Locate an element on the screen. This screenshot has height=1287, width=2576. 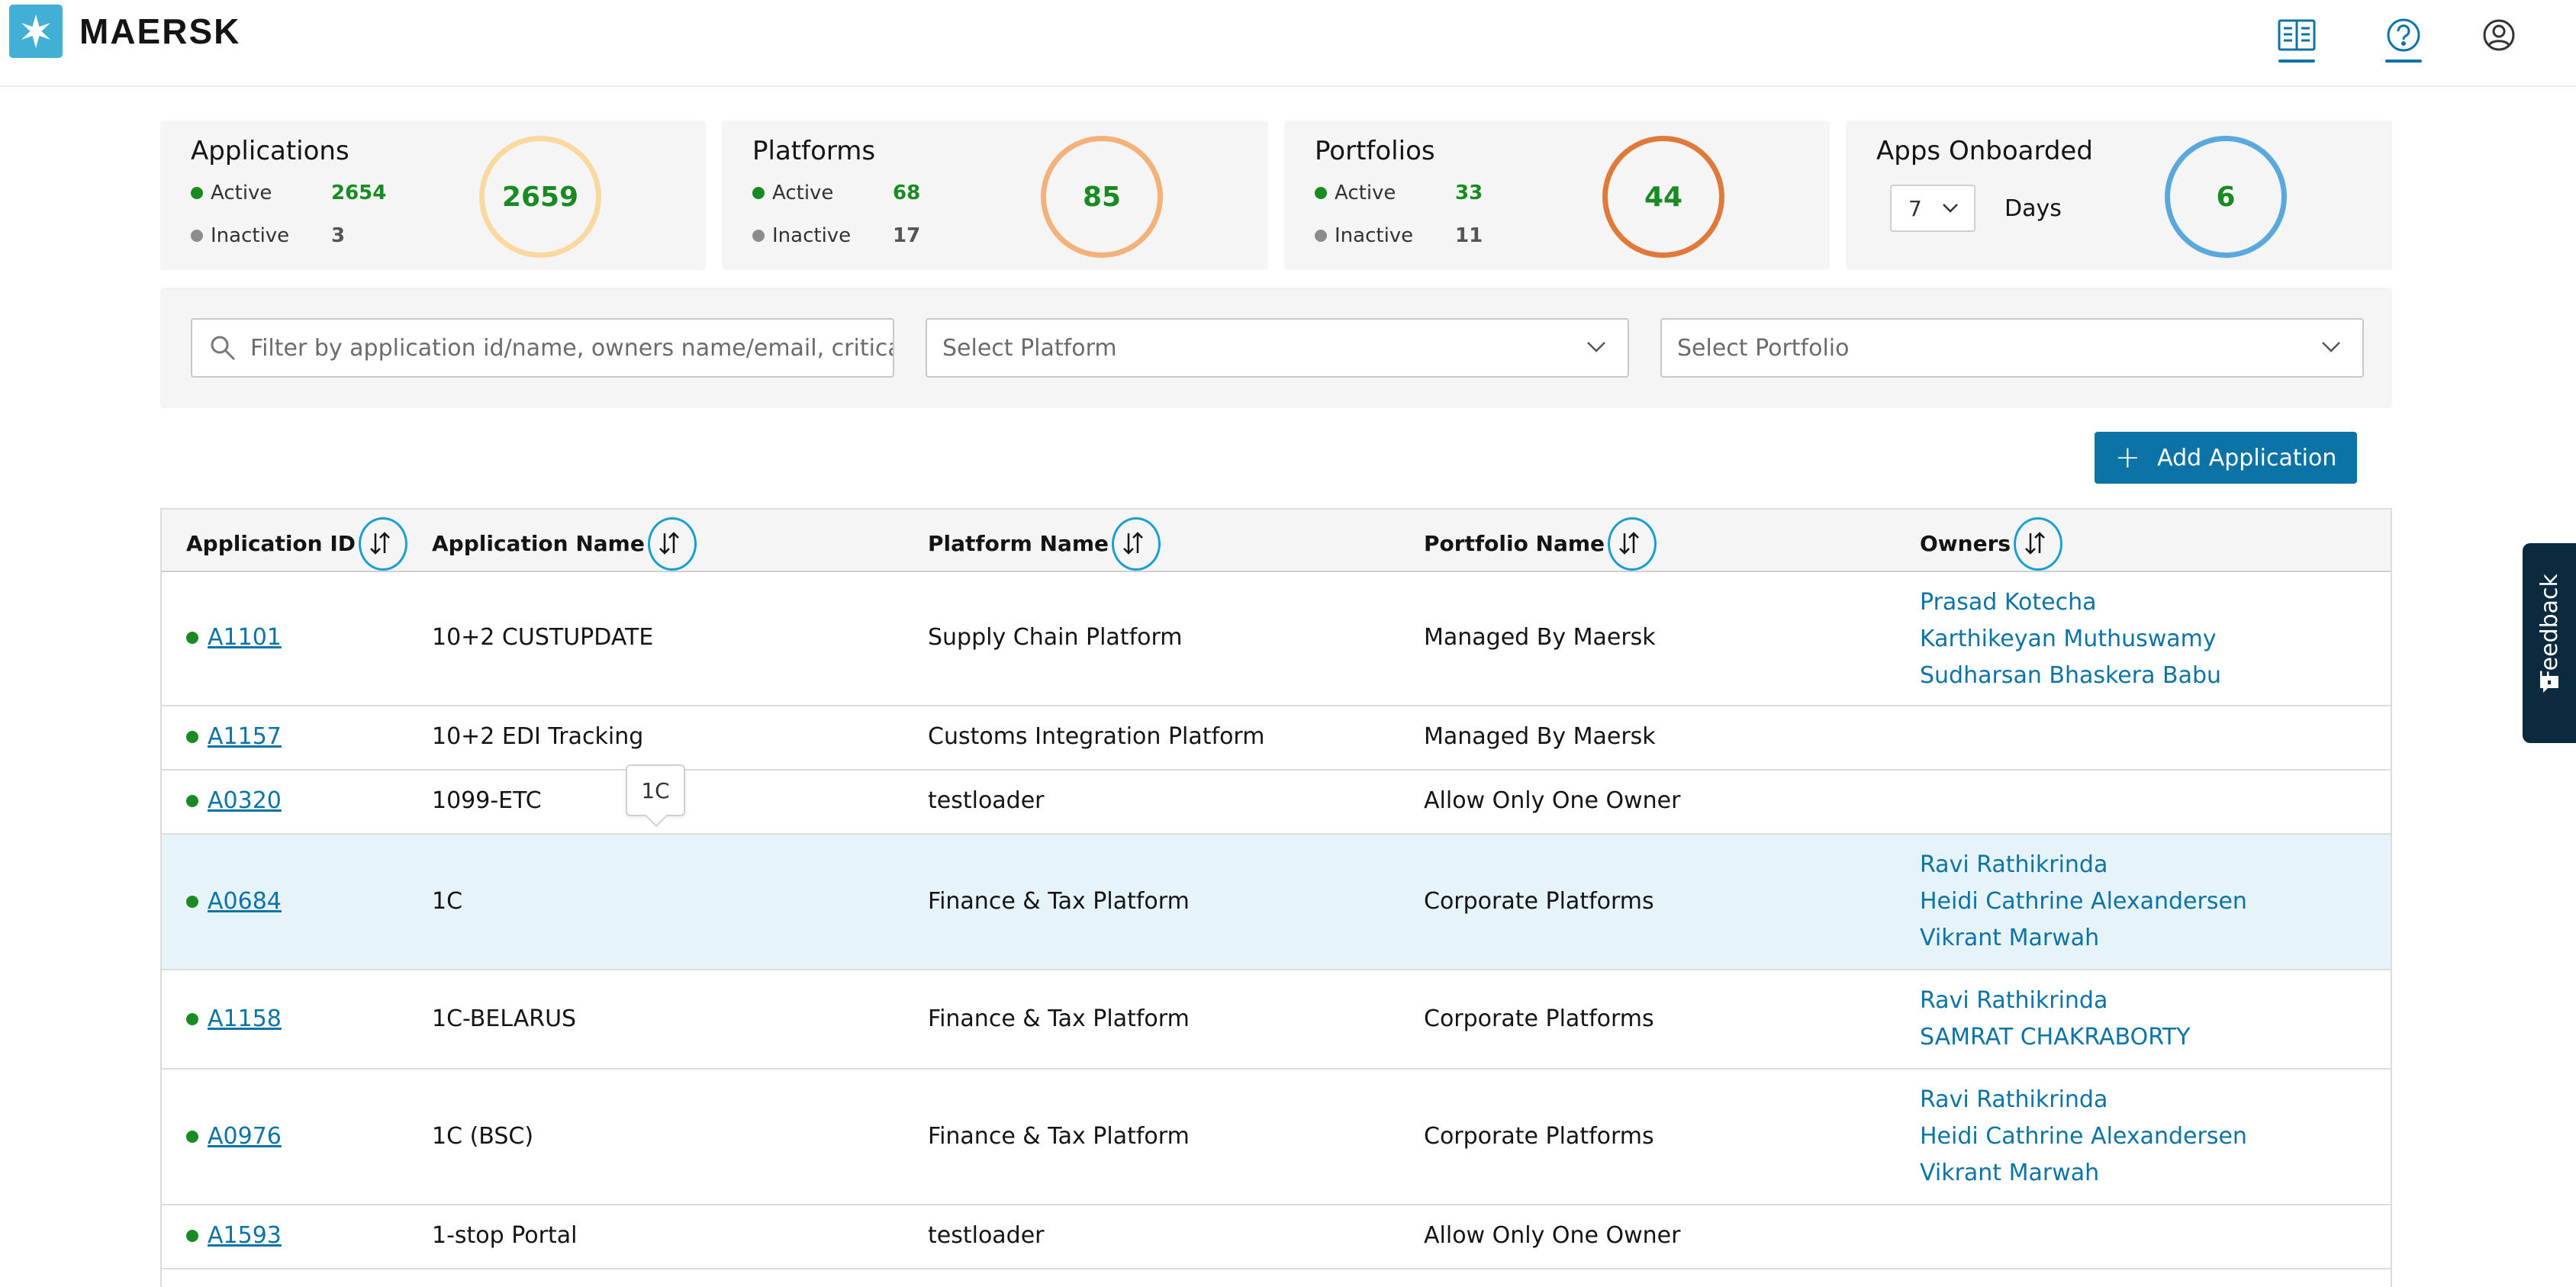
application-name-cell: 1-stop Portal is located at coordinates (505, 1235).